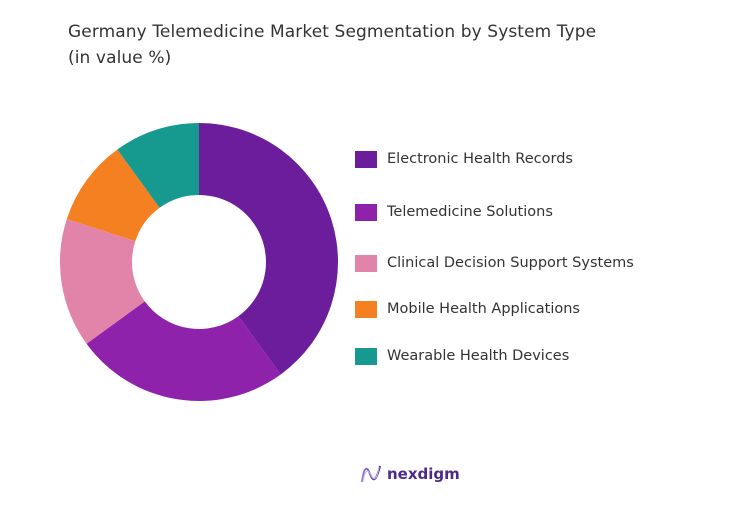 The height and width of the screenshot is (516, 748). What do you see at coordinates (423, 474) in the screenshot?
I see `brand-name: nexdigm` at bounding box center [423, 474].